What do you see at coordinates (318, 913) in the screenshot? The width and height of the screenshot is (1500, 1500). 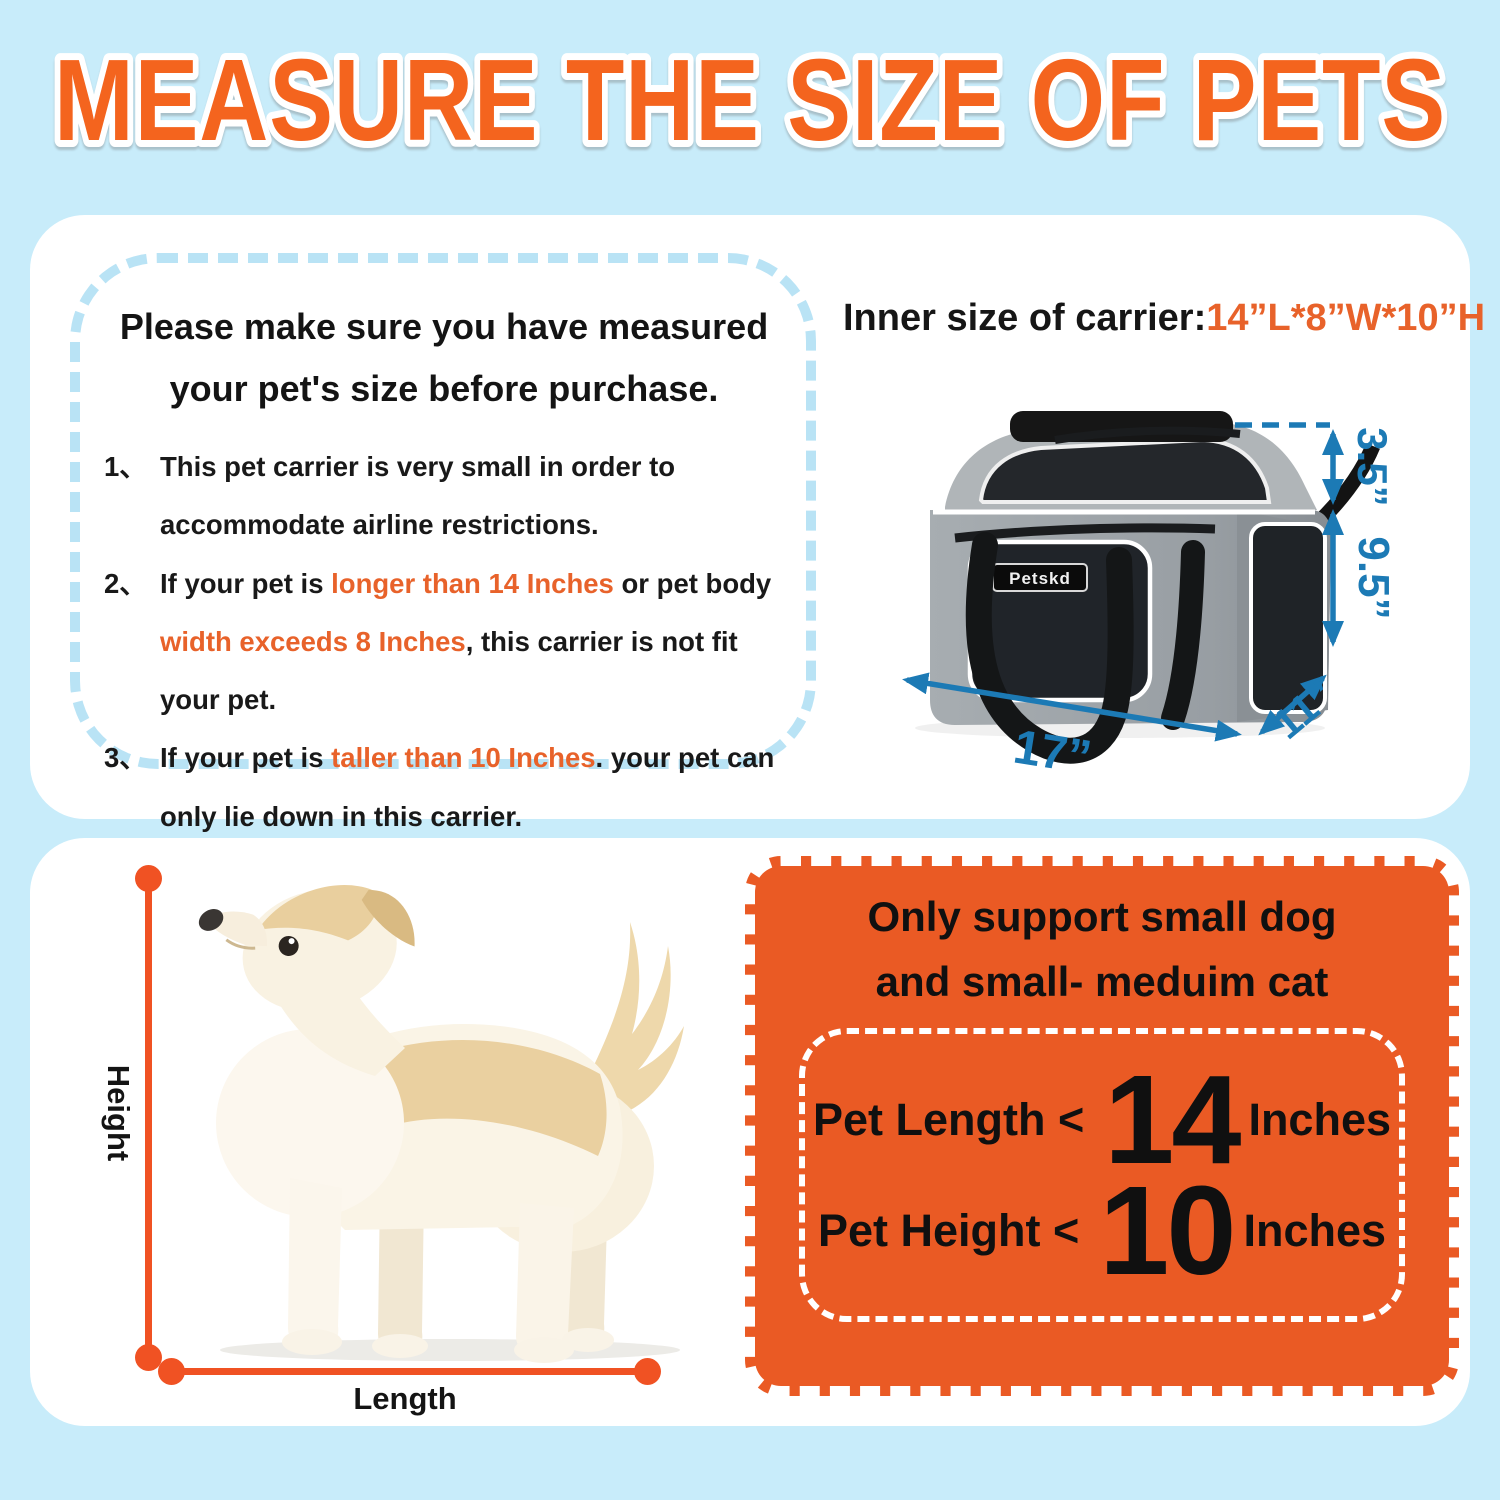 I see `dog-crown-patch` at bounding box center [318, 913].